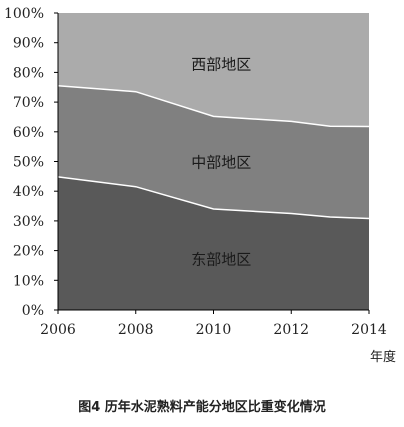 This screenshot has height=427, width=404. I want to click on y-tick-label: 60%, so click(28, 133).